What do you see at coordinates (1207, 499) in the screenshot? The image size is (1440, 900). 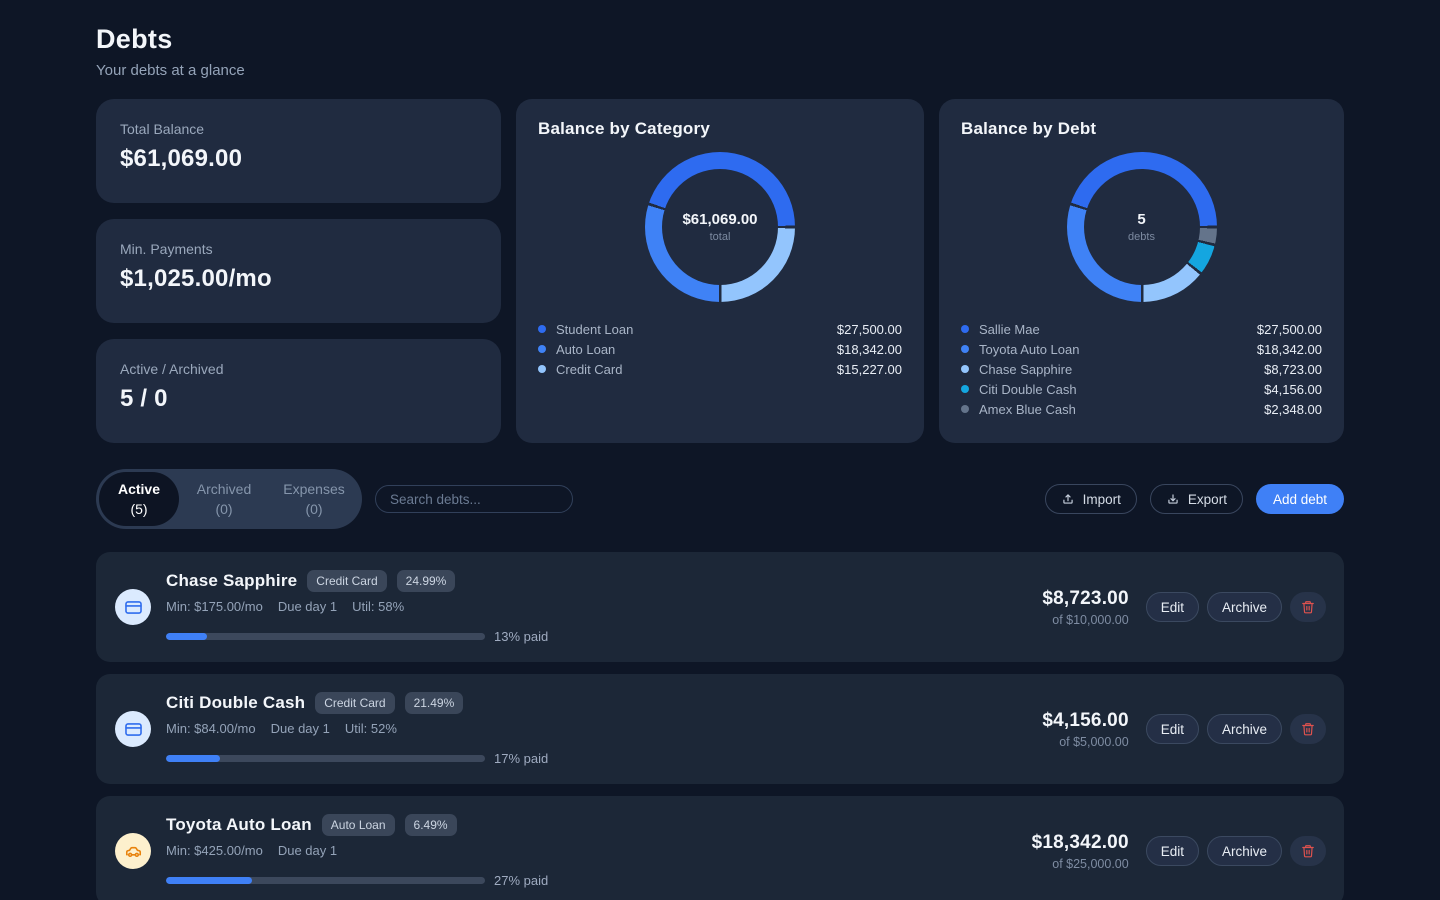 I see `export-label: Export` at bounding box center [1207, 499].